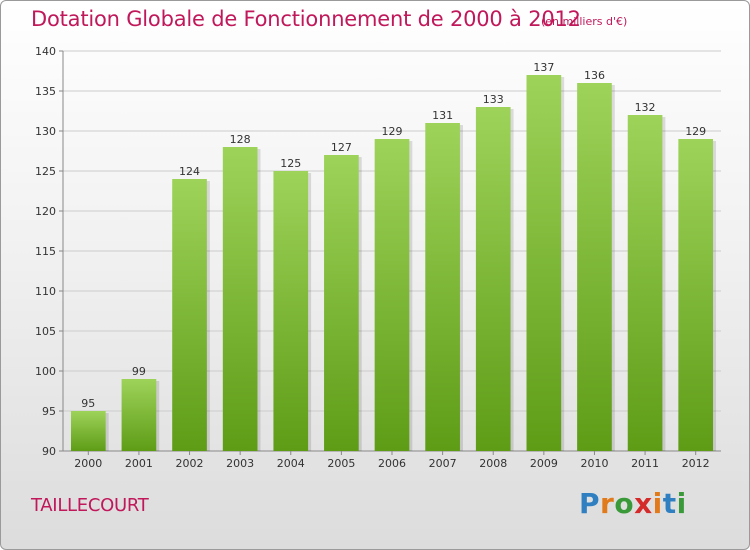 This screenshot has height=550, width=750. Describe the element at coordinates (45, 51) in the screenshot. I see `y-tick-label: 140` at that location.